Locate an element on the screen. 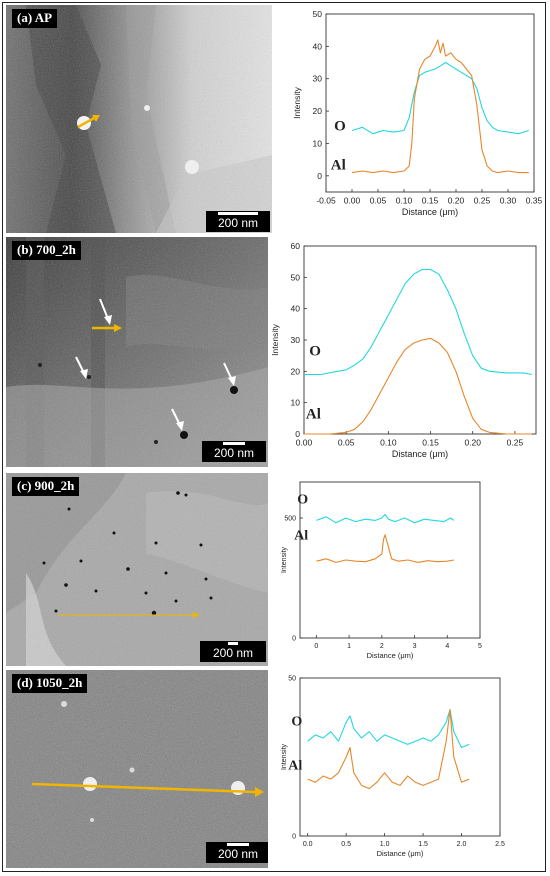  micrograph-900-2h-image is located at coordinates (137, 569).